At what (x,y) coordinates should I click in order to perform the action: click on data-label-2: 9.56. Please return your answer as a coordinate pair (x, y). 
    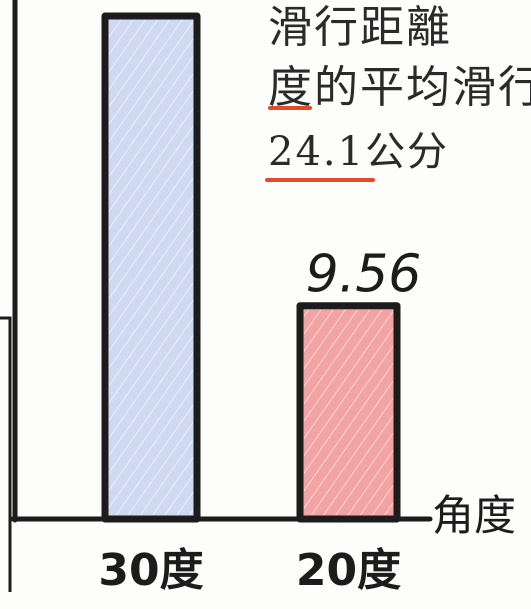
    Looking at the image, I should click on (364, 275).